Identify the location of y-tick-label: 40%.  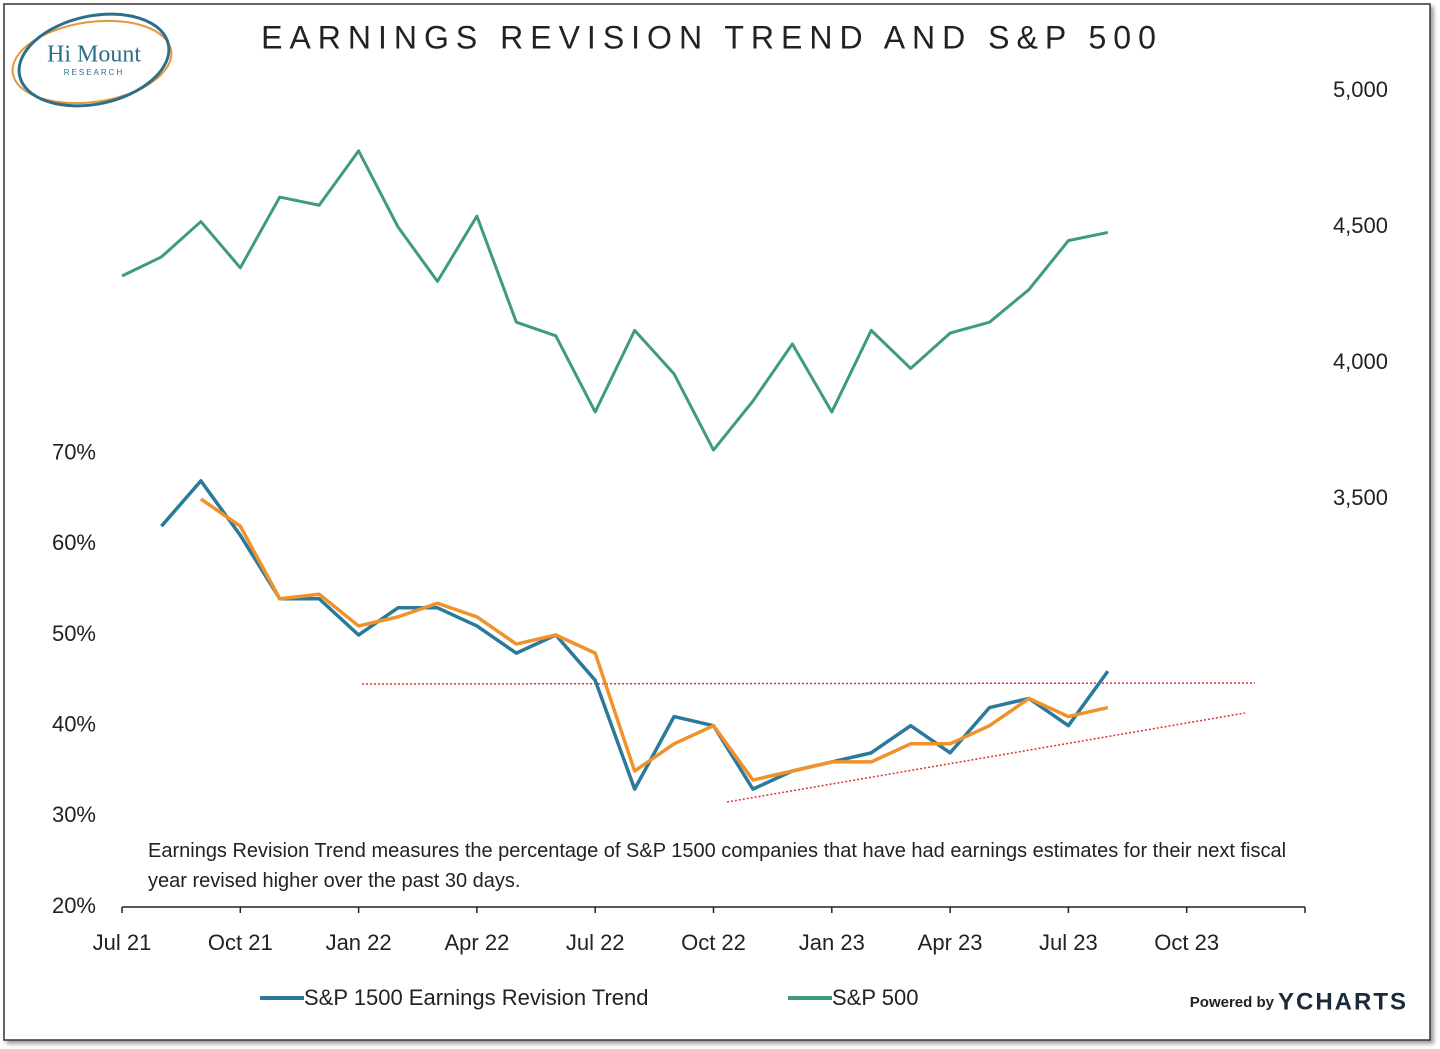
(74, 723).